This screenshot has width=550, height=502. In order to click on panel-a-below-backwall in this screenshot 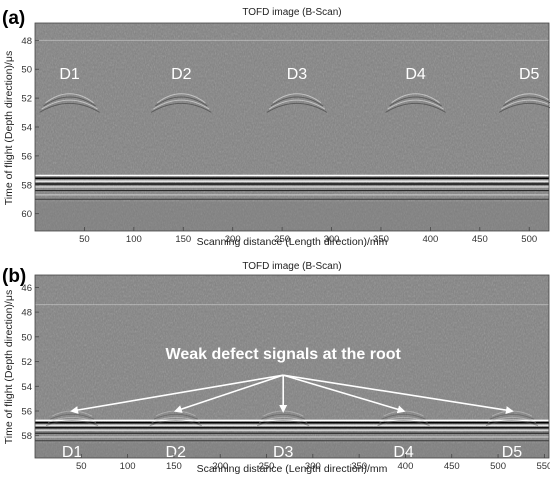, I will do `click(292, 216)`.